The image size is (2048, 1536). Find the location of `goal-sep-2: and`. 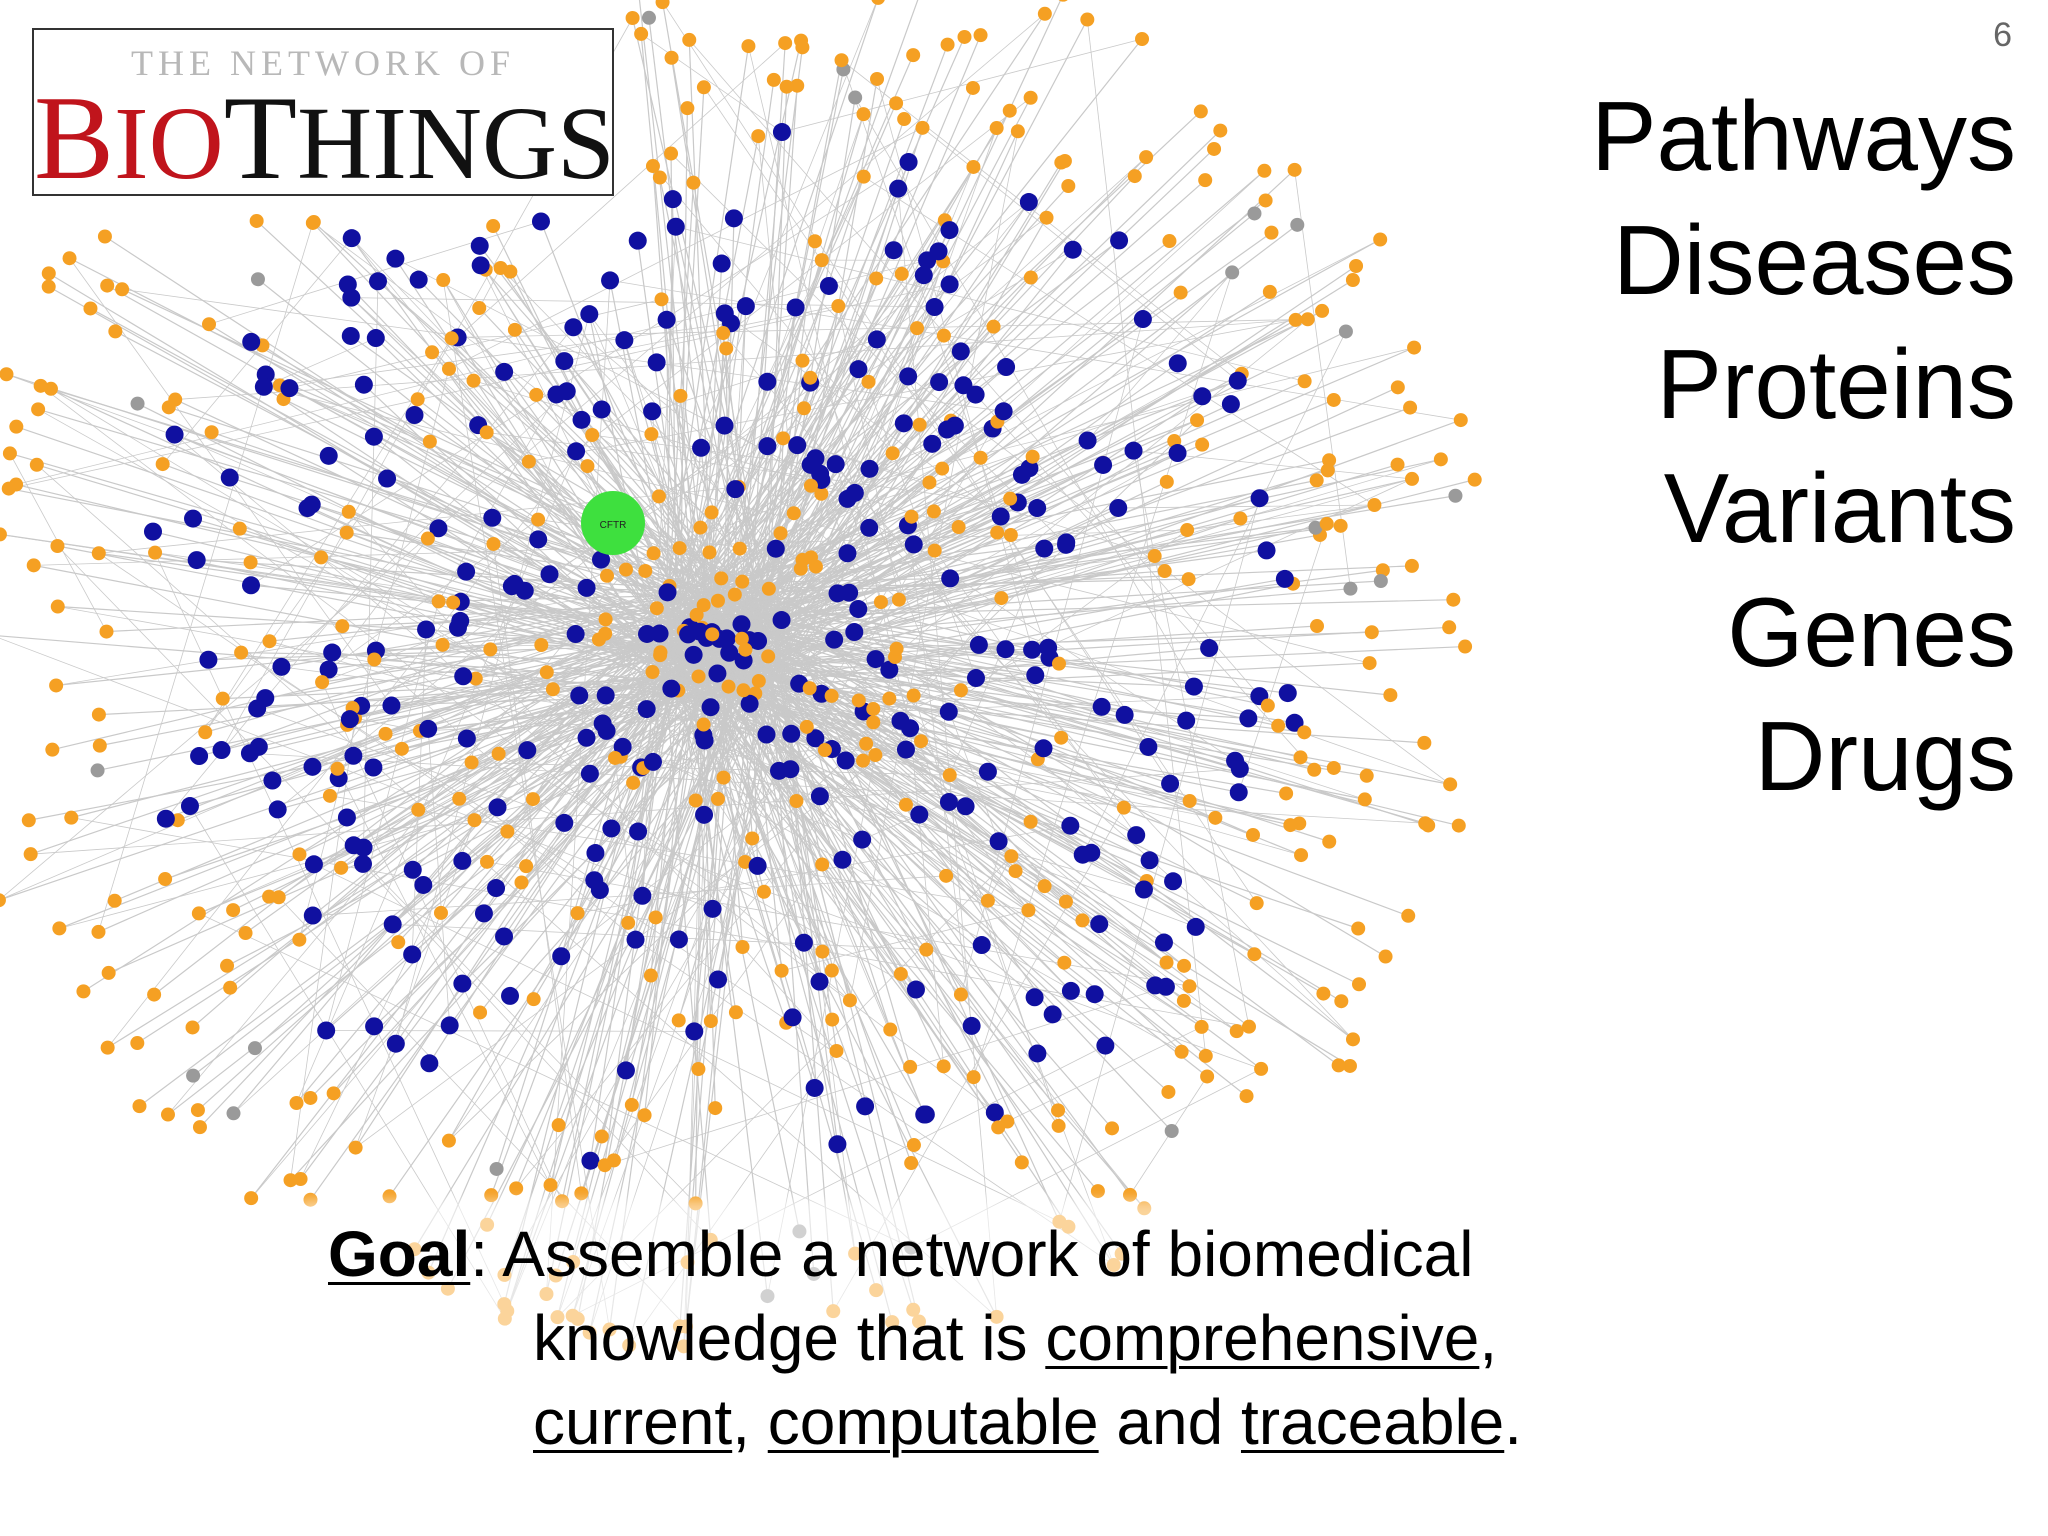

goal-sep-2: and is located at coordinates (1169, 1422).